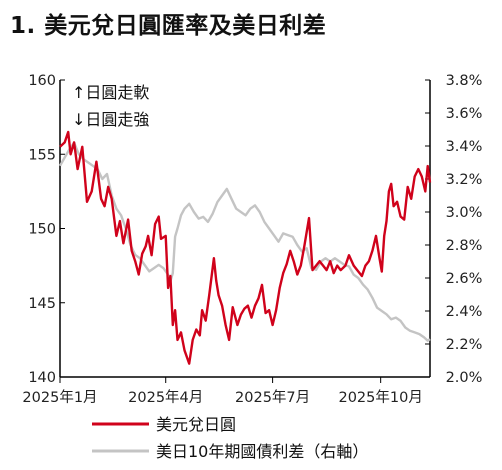 Image resolution: width=502 pixels, height=470 pixels. I want to click on left-axis: 140 145 150 155 160, so click(46, 229).